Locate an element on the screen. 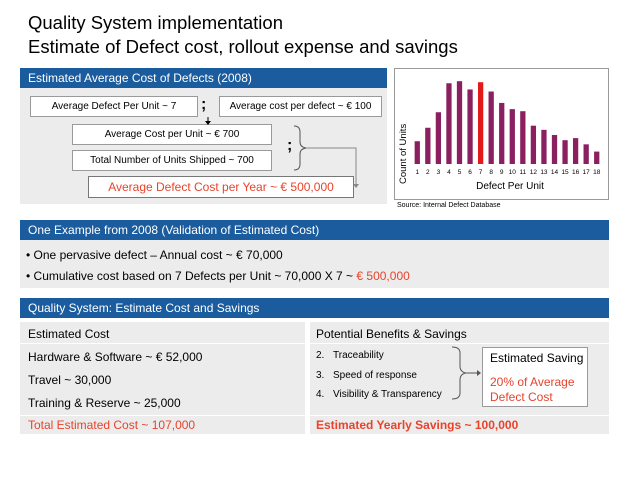 The image size is (638, 478). cost-item-2: Travel ~ 30,000 is located at coordinates (70, 380).